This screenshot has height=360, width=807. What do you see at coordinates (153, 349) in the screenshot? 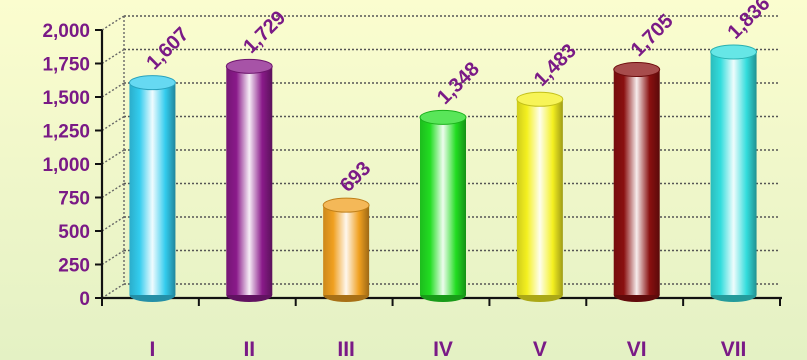
I see `x-tick-label: I` at bounding box center [153, 349].